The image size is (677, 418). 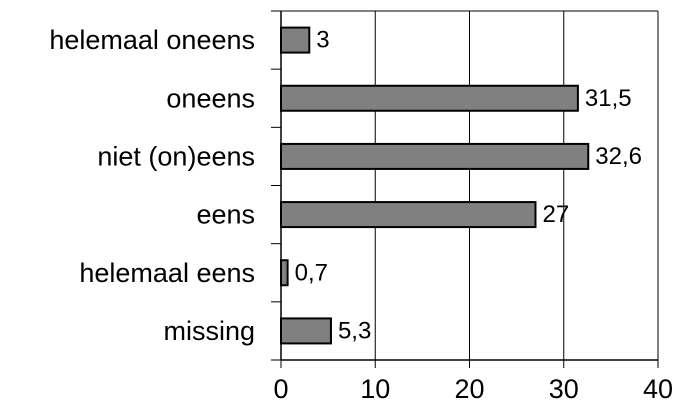 What do you see at coordinates (152, 40) in the screenshot?
I see `category-label: helemaal oneens` at bounding box center [152, 40].